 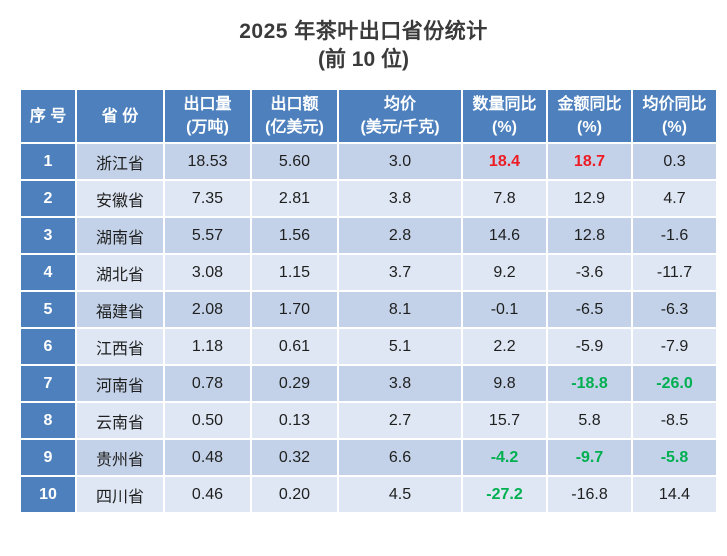 What do you see at coordinates (504, 420) in the screenshot?
I see `volume-yoy-cell: 15.7` at bounding box center [504, 420].